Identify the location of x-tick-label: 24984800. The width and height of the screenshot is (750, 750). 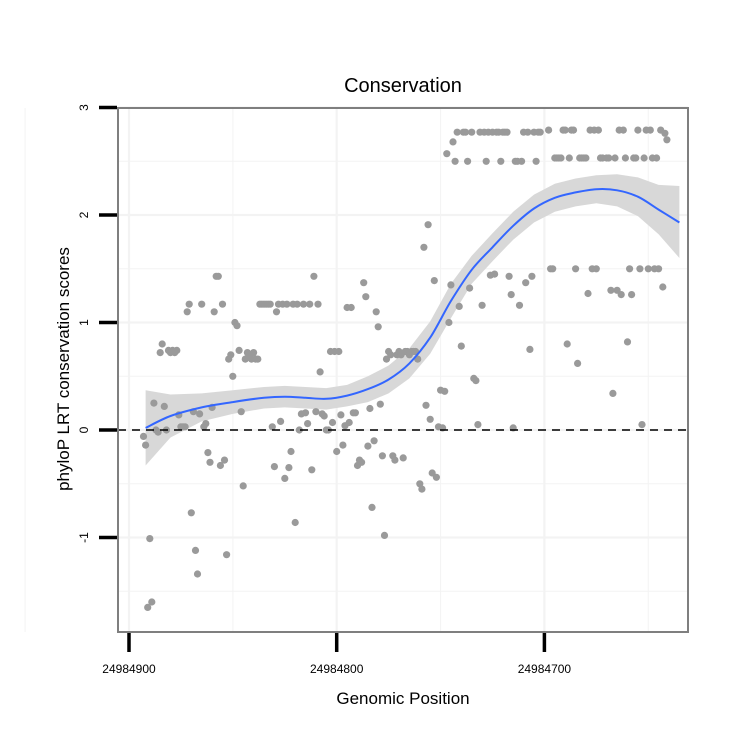
(337, 669).